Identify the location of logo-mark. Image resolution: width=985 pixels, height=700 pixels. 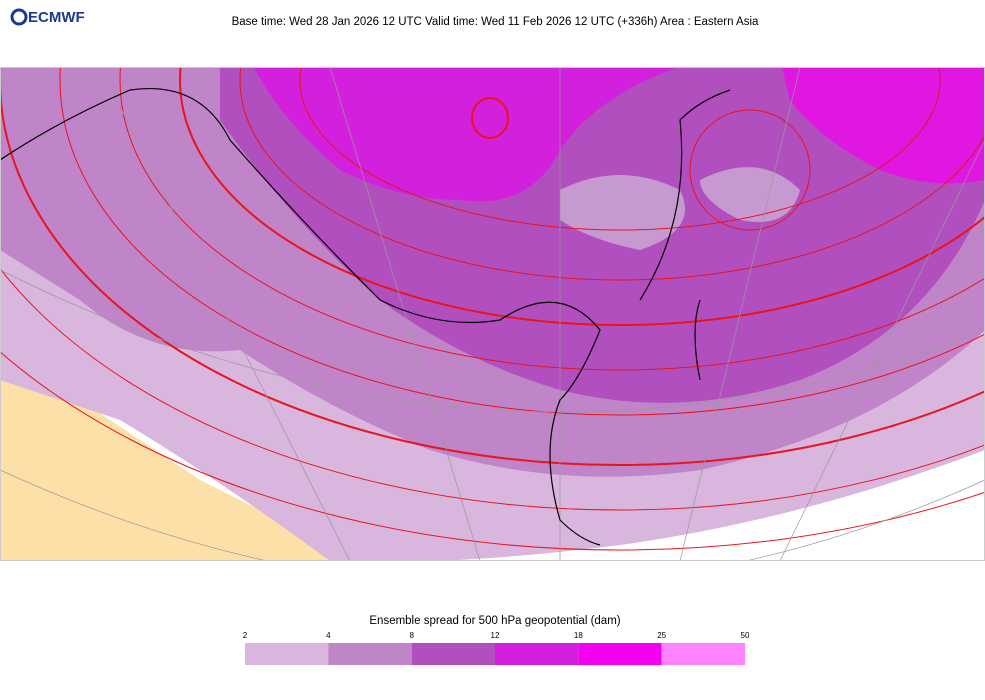
(19, 17).